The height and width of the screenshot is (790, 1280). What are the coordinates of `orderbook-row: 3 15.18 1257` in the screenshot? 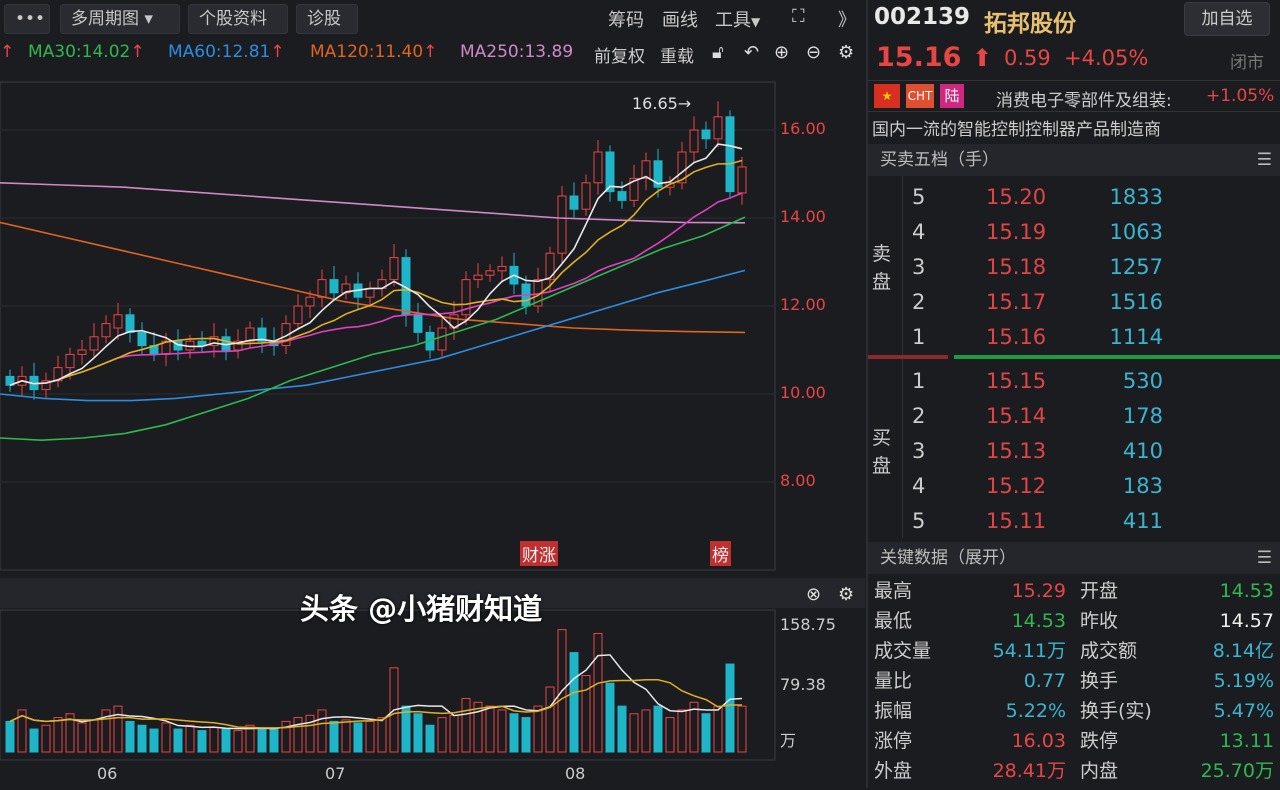 It's located at (1093, 267).